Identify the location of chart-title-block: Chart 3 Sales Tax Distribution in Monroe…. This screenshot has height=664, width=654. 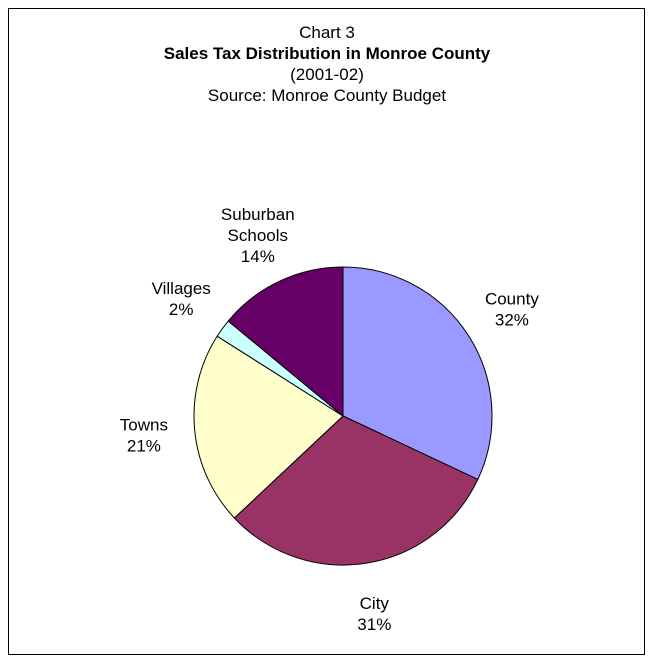
(327, 64).